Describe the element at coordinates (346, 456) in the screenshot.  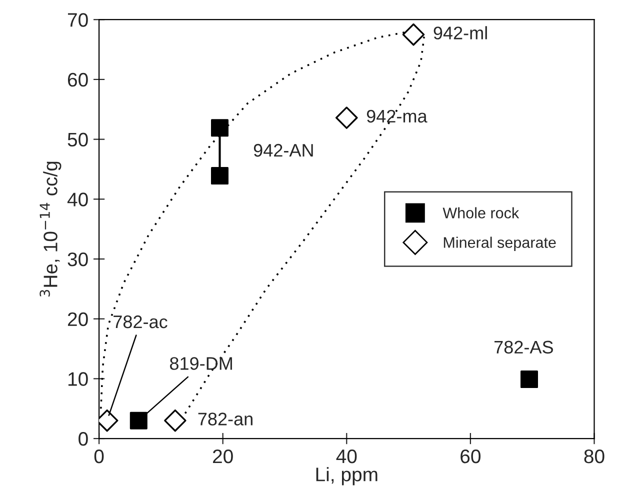
I see `x-tick-label: 40` at that location.